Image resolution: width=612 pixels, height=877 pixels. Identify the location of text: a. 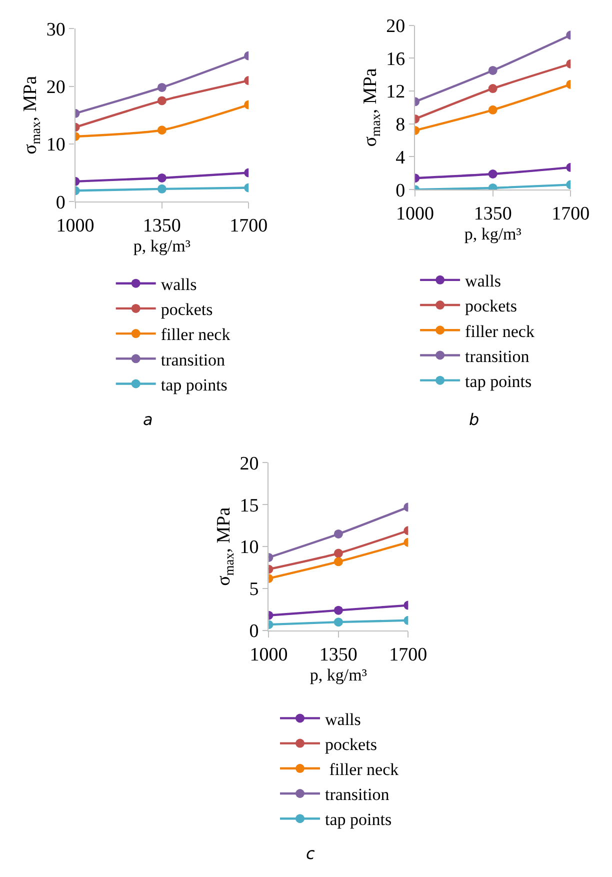
(148, 419).